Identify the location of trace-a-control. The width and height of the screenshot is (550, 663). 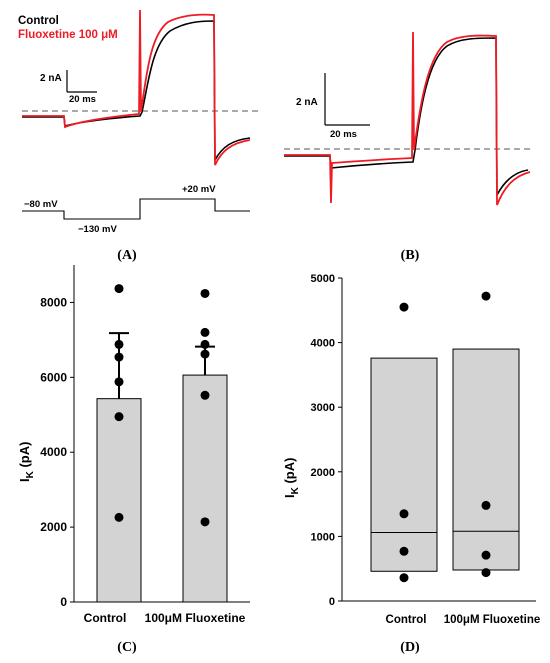
(136, 90).